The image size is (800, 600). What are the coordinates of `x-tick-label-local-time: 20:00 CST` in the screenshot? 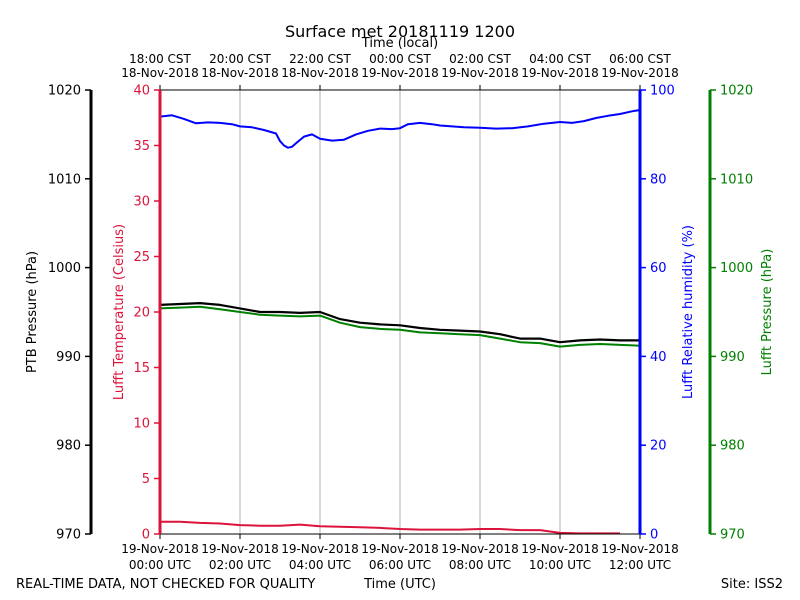 It's located at (240, 59).